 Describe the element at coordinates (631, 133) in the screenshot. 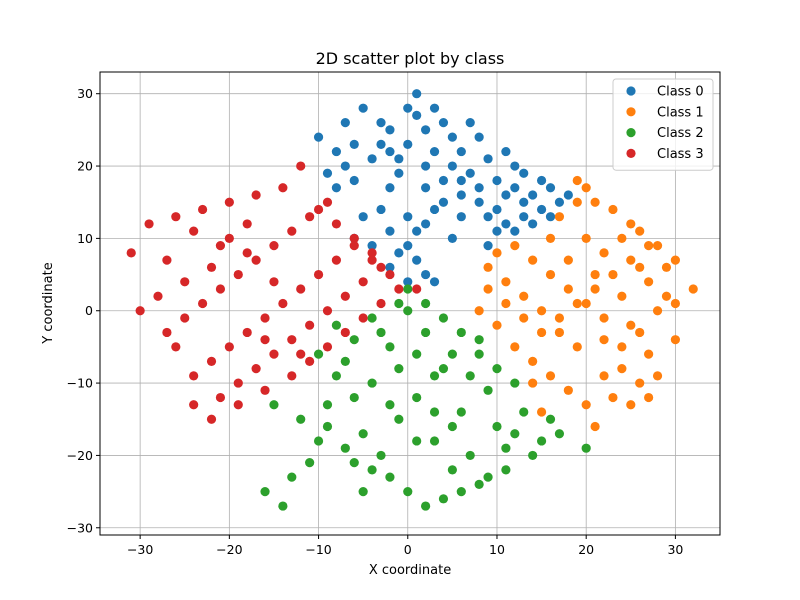

I see `legend-marker` at that location.